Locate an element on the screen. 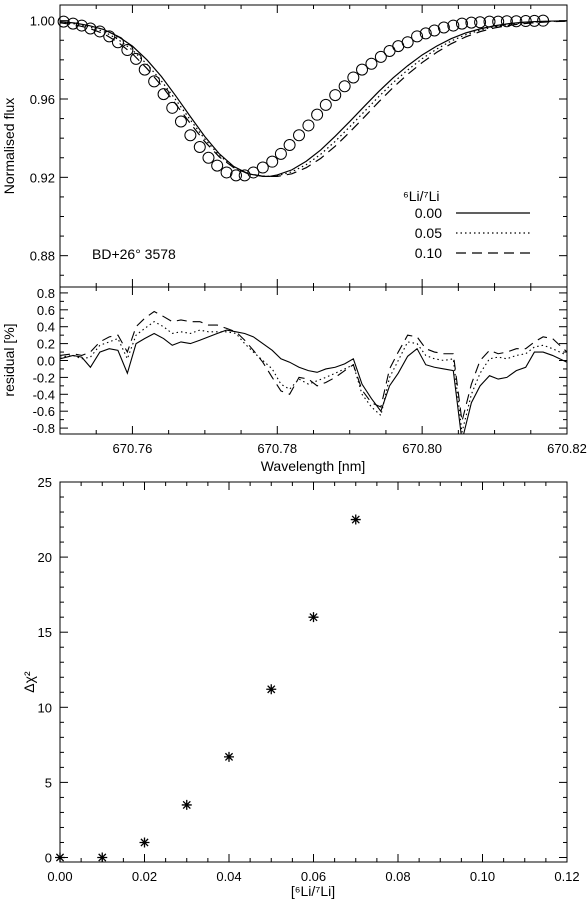  x-tick-label: 0.04 is located at coordinates (228, 876).